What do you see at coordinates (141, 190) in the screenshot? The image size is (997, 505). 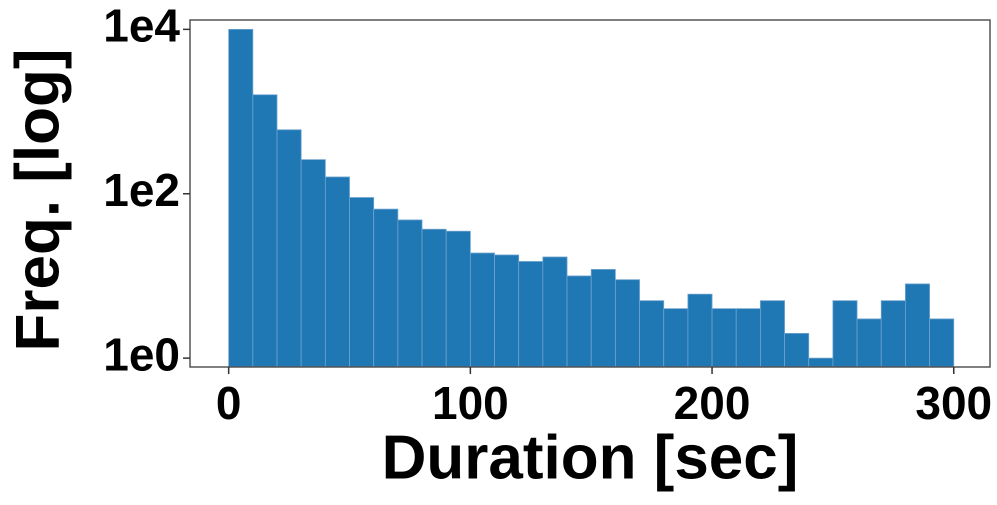 I see `y-tick-label: 1e2` at bounding box center [141, 190].